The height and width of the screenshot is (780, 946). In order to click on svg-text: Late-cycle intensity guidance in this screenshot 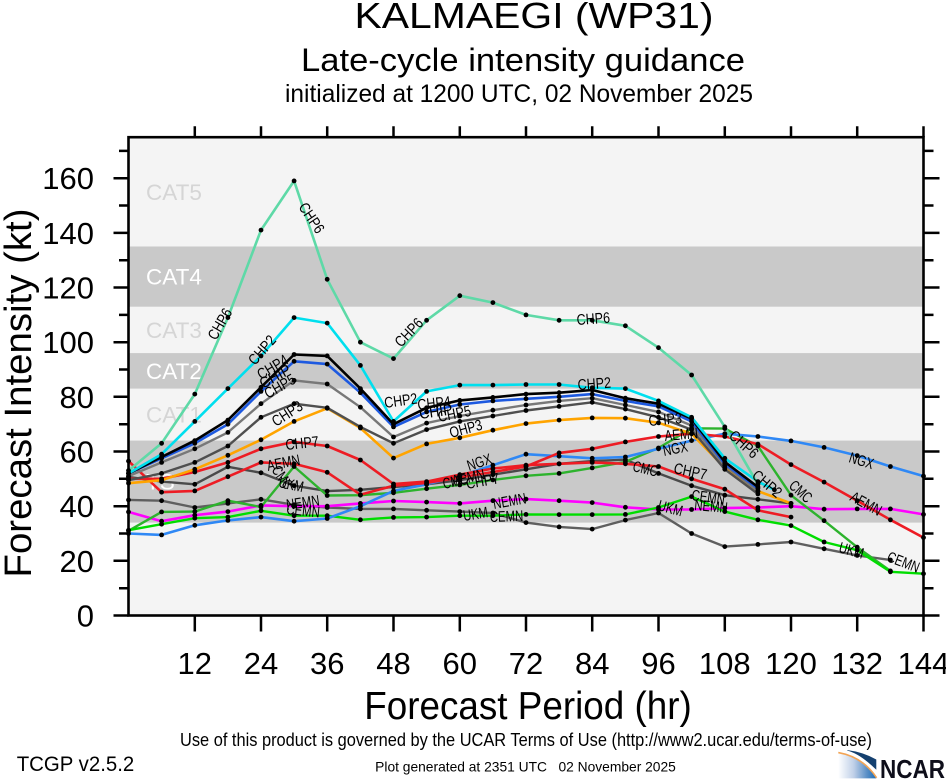, I will do `click(523, 60)`.